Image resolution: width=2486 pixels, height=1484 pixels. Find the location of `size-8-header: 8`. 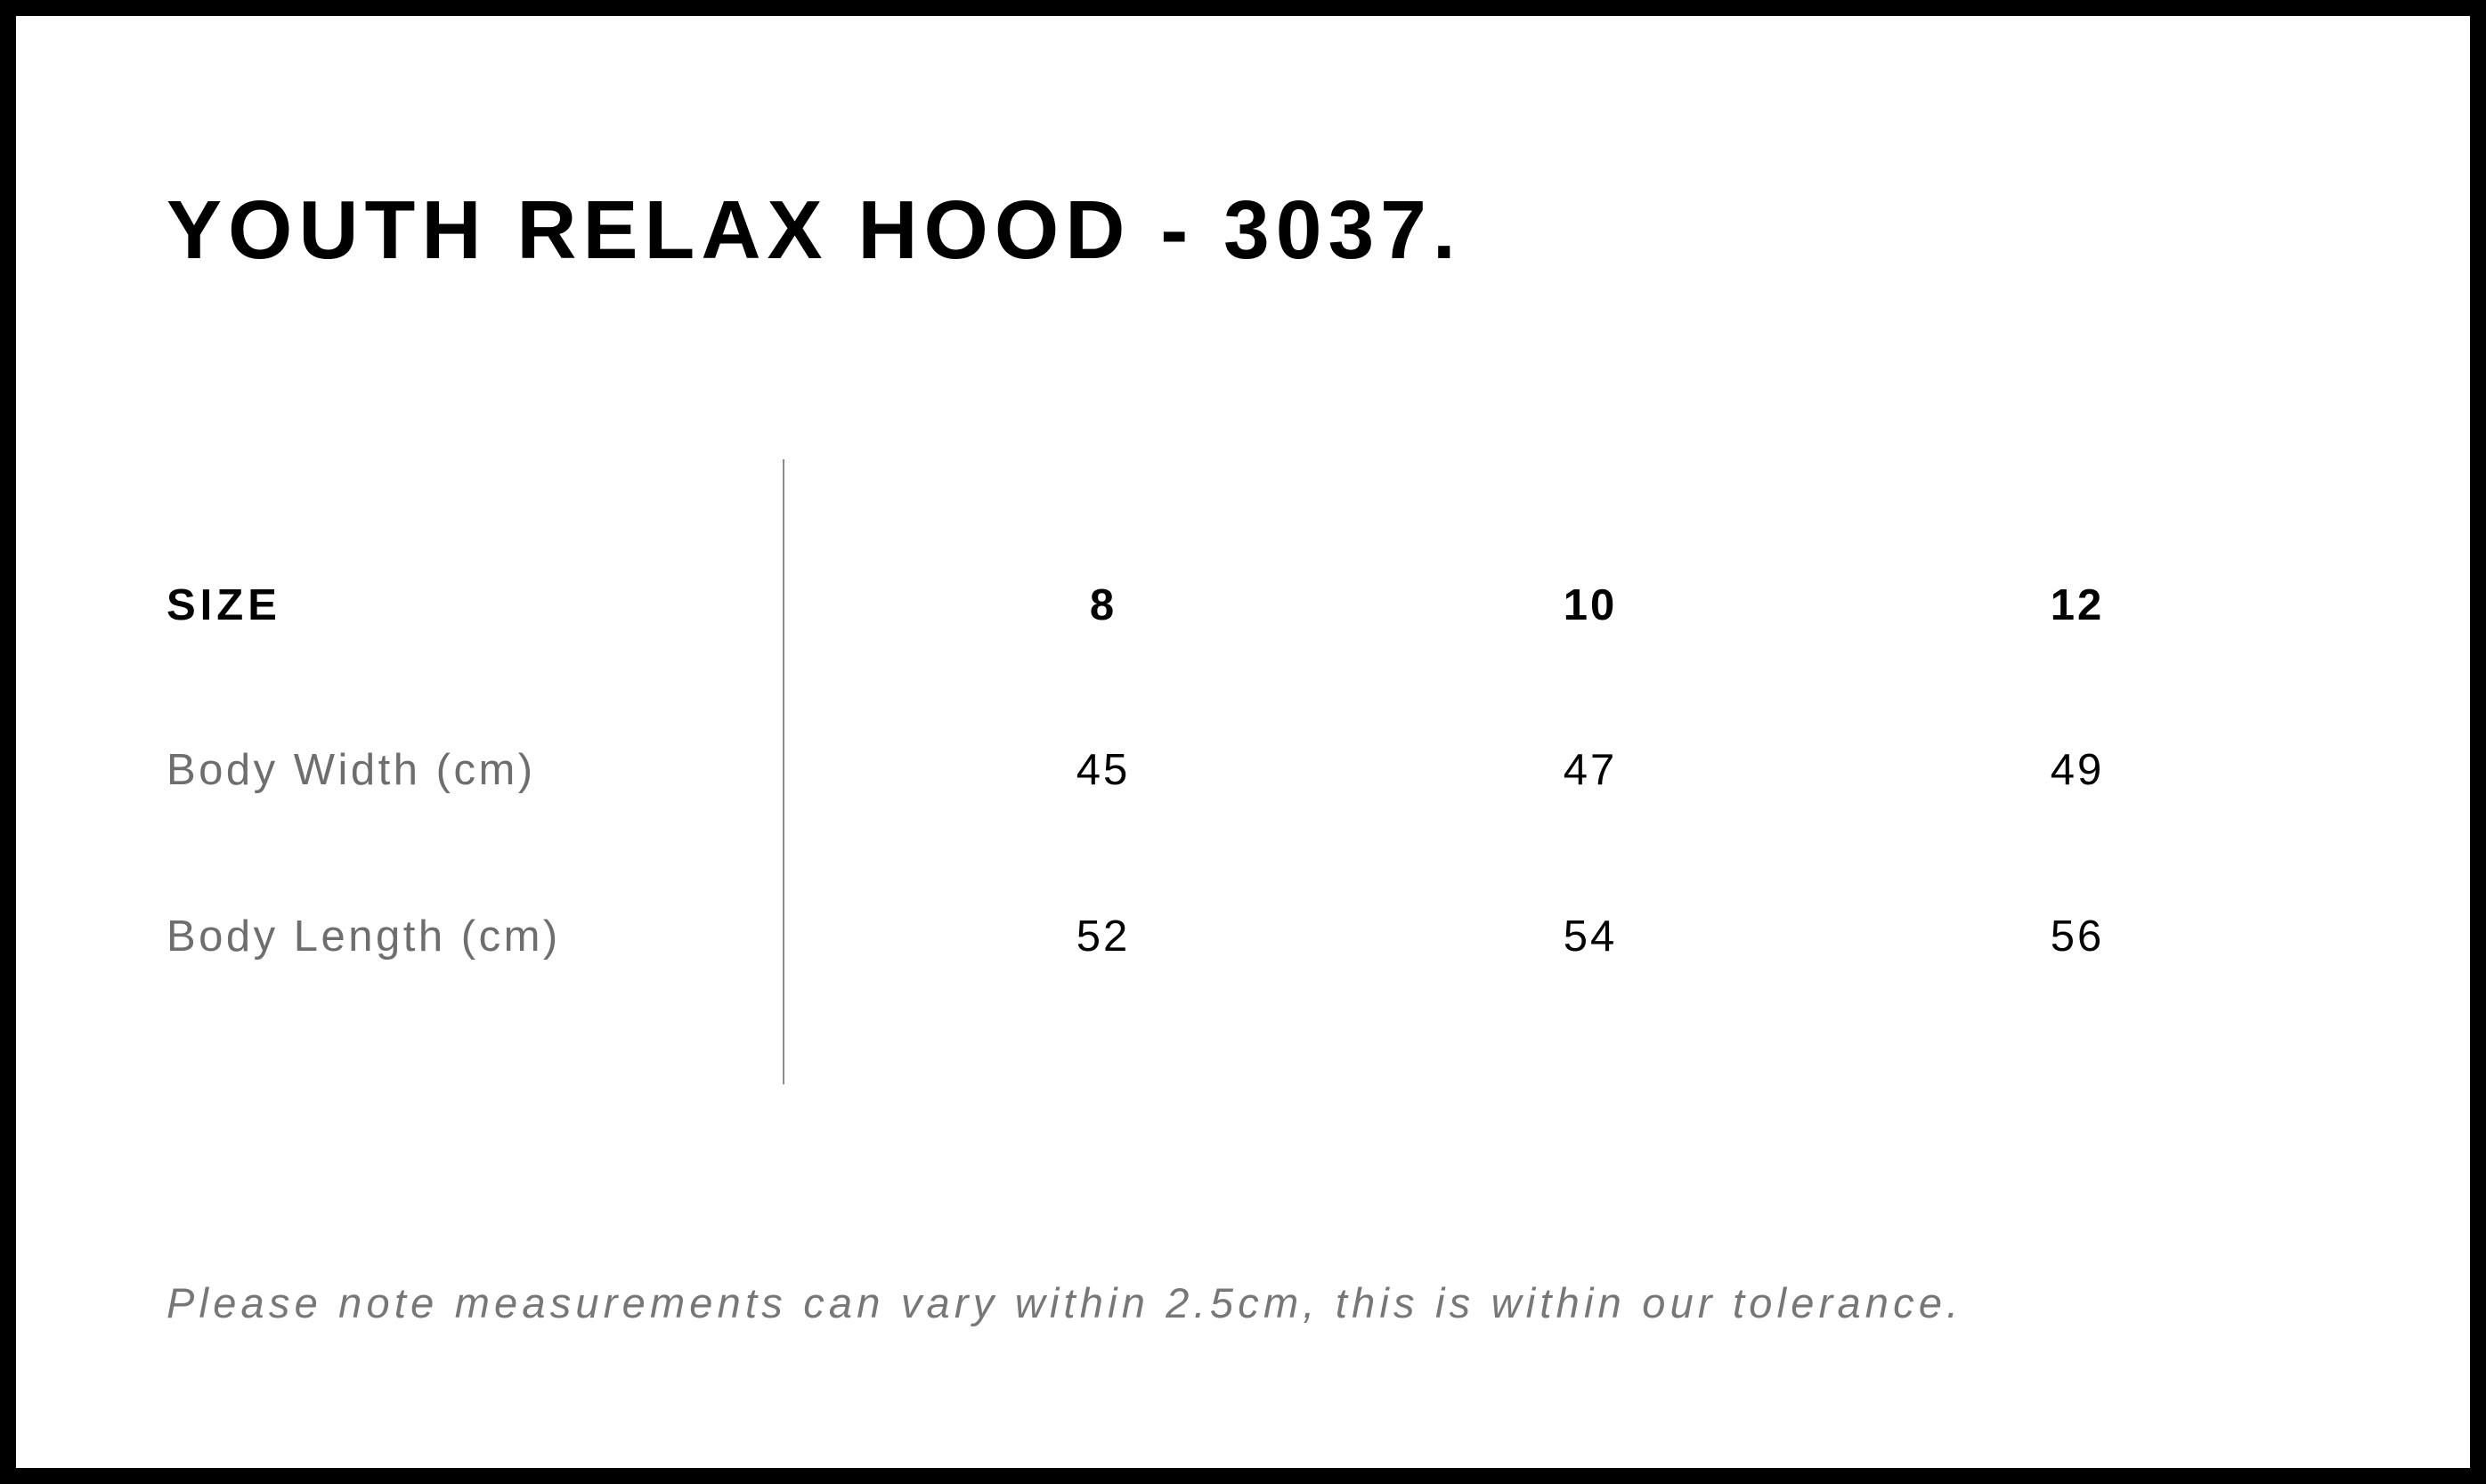

size-8-header: 8 is located at coordinates (1103, 605).